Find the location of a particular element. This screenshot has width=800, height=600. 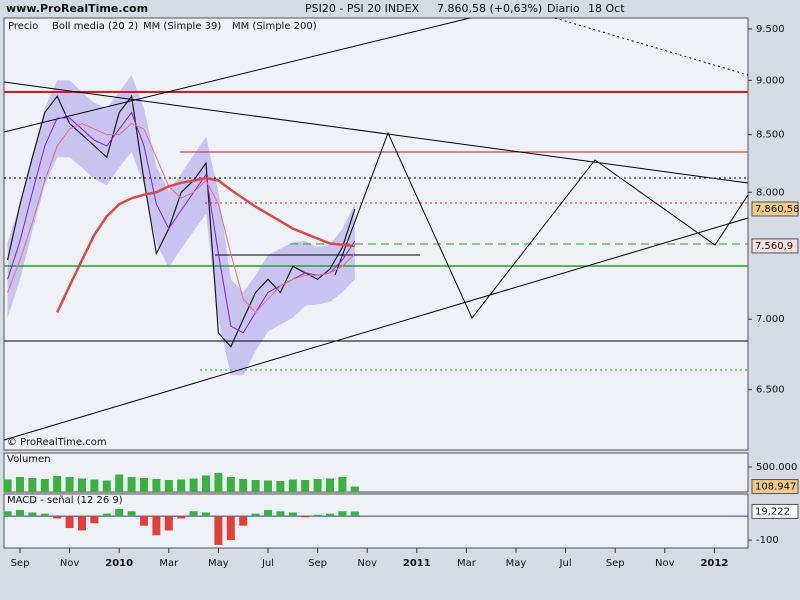

x-tick-label: Jul is located at coordinates (565, 563).